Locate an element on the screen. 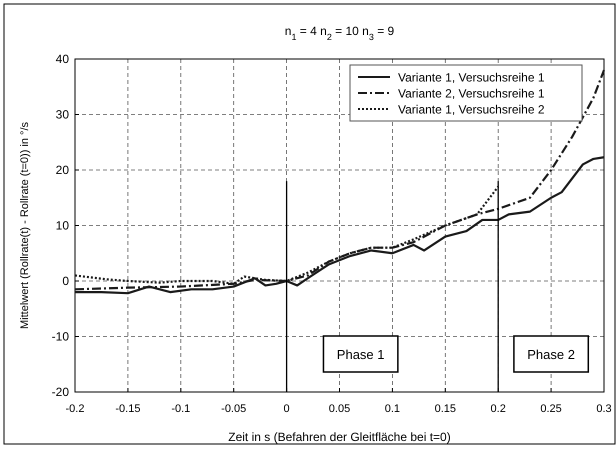 The image size is (616, 451). legend-label: Variante 2, Versuchsreihe 1 is located at coordinates (471, 93).